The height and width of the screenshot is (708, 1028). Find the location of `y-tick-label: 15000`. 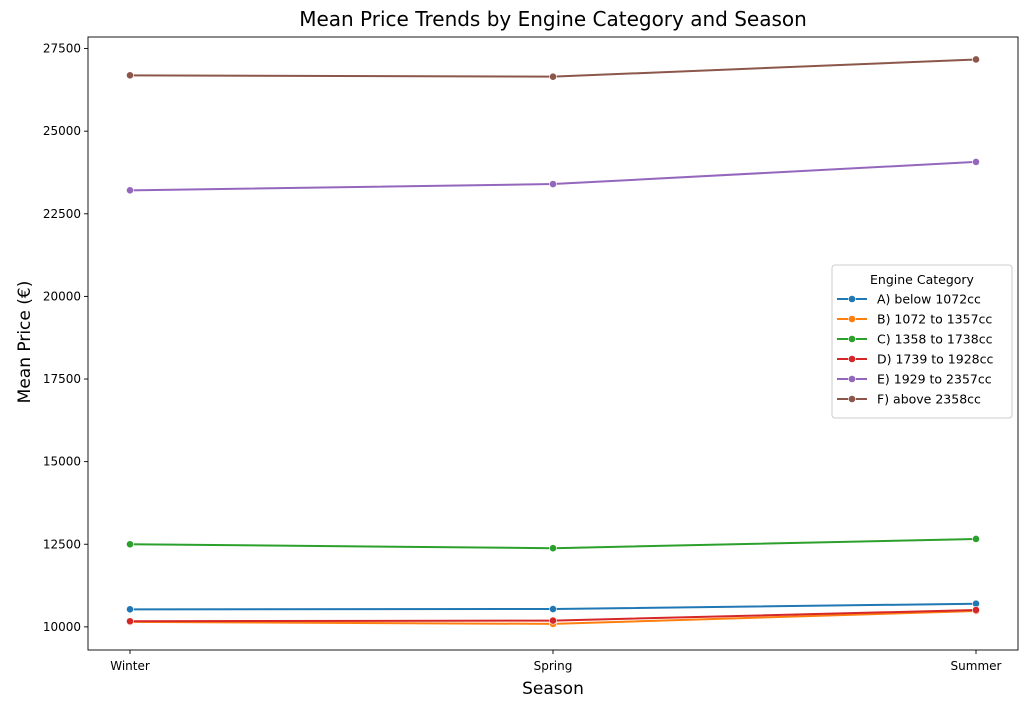

y-tick-label: 15000 is located at coordinates (62, 462).